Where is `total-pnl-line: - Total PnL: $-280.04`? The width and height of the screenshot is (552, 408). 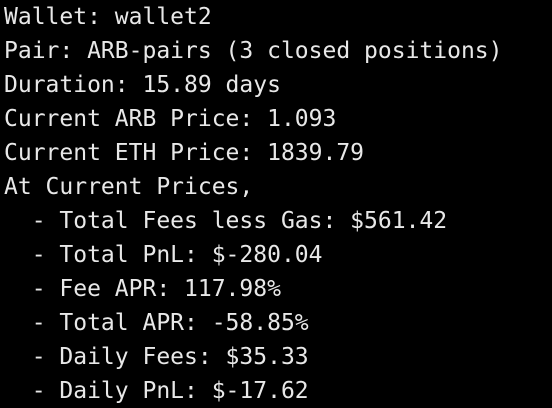
total-pnl-line: - Total PnL: $-280.04 is located at coordinates (163, 255).